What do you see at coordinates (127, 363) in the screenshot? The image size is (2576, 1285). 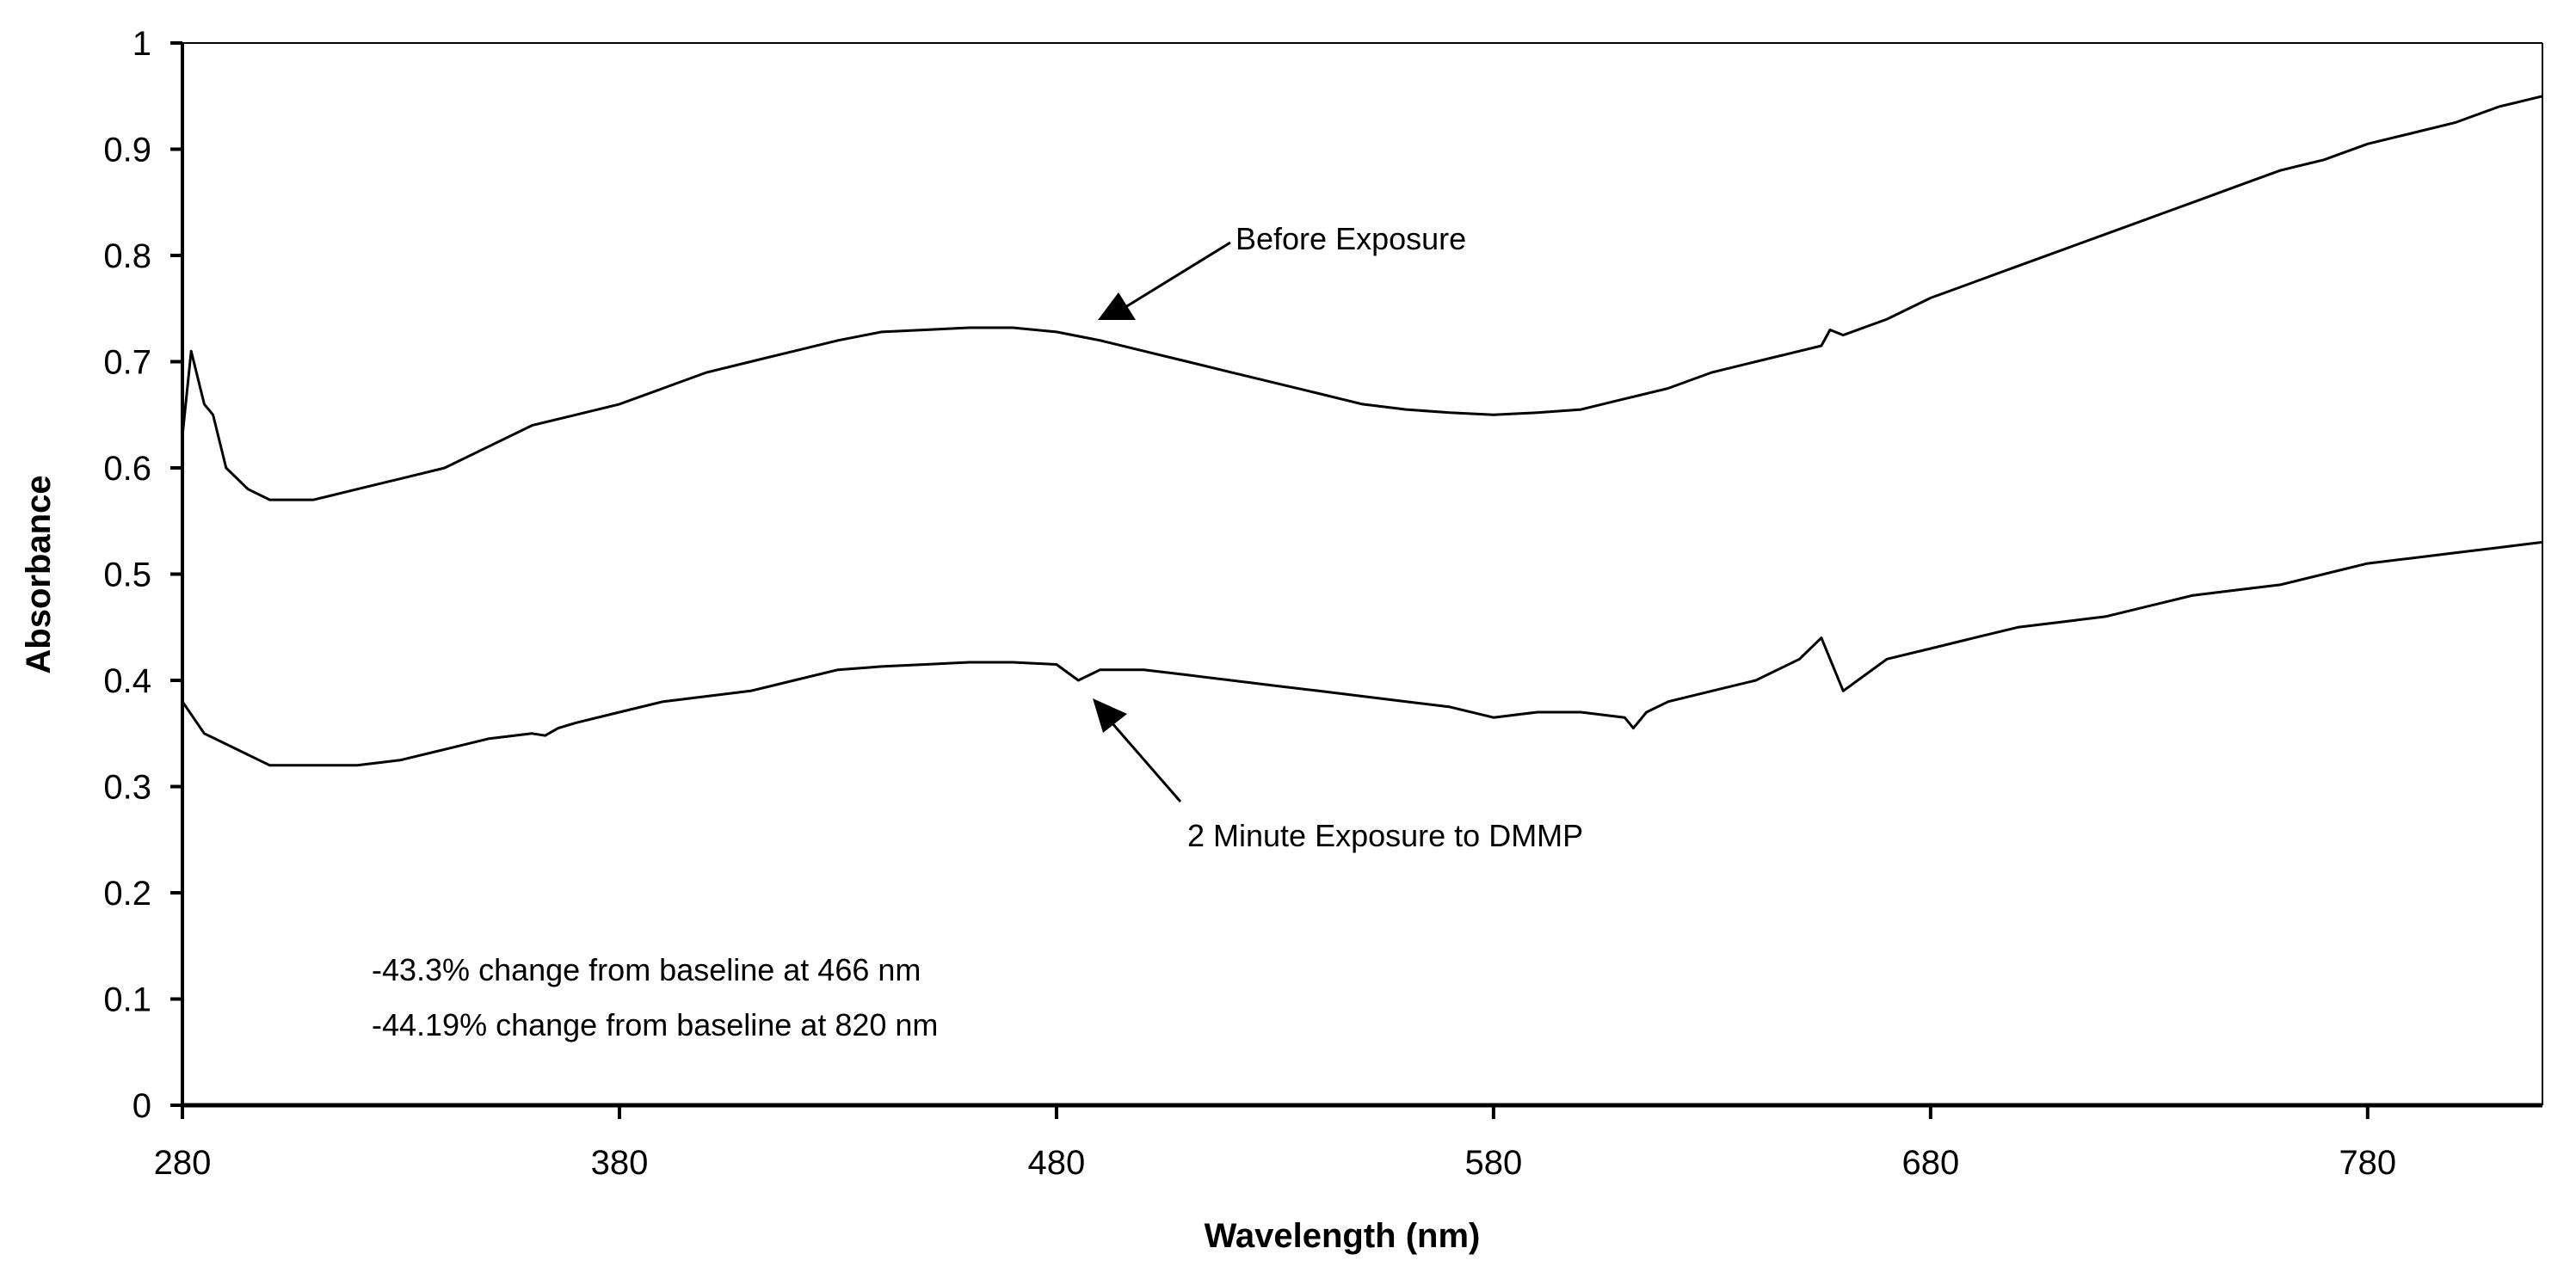 I see `y-tick-label: 0.7` at bounding box center [127, 363].